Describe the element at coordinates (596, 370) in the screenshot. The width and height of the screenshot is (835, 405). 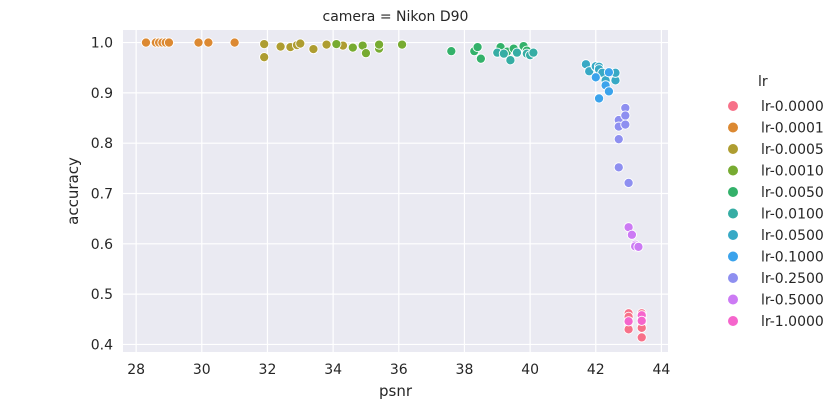
I see `x-tick-label: 42` at that location.